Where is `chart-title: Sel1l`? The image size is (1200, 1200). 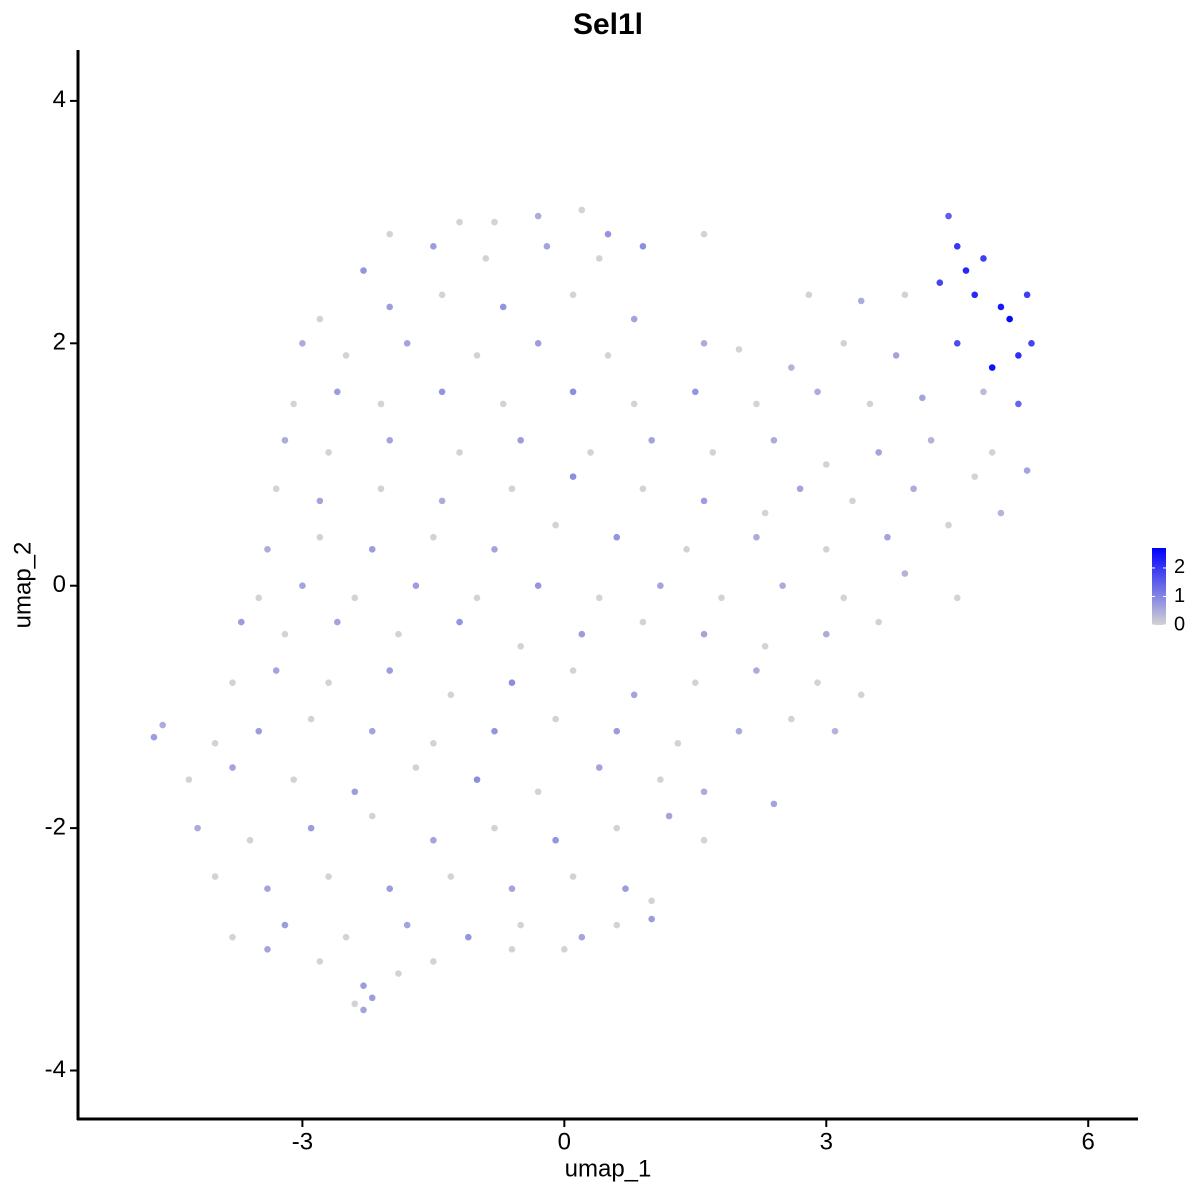 chart-title: Sel1l is located at coordinates (608, 24).